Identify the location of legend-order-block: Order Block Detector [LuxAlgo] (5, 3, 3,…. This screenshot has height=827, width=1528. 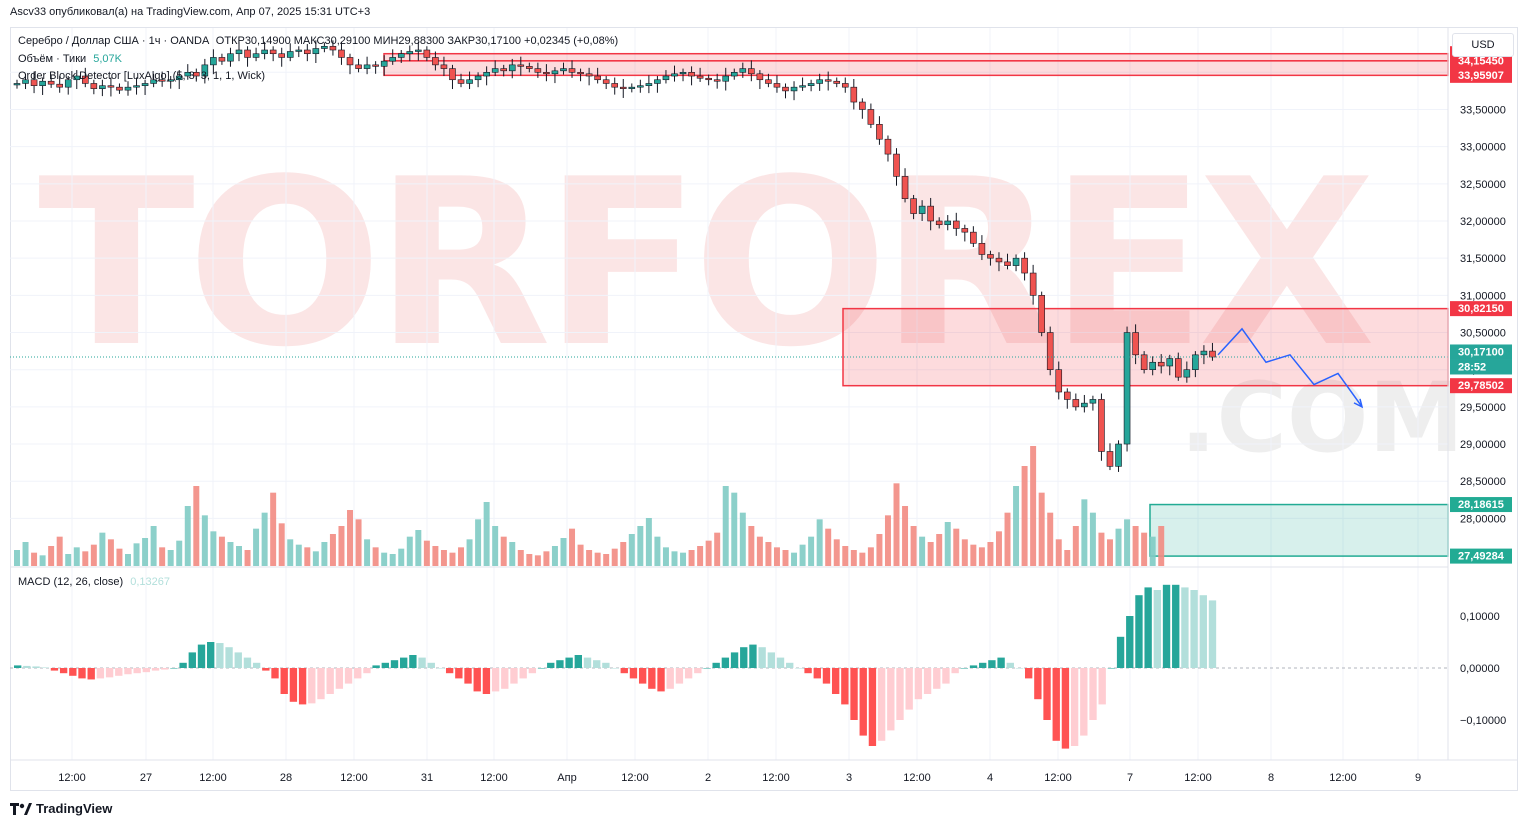
(141, 76).